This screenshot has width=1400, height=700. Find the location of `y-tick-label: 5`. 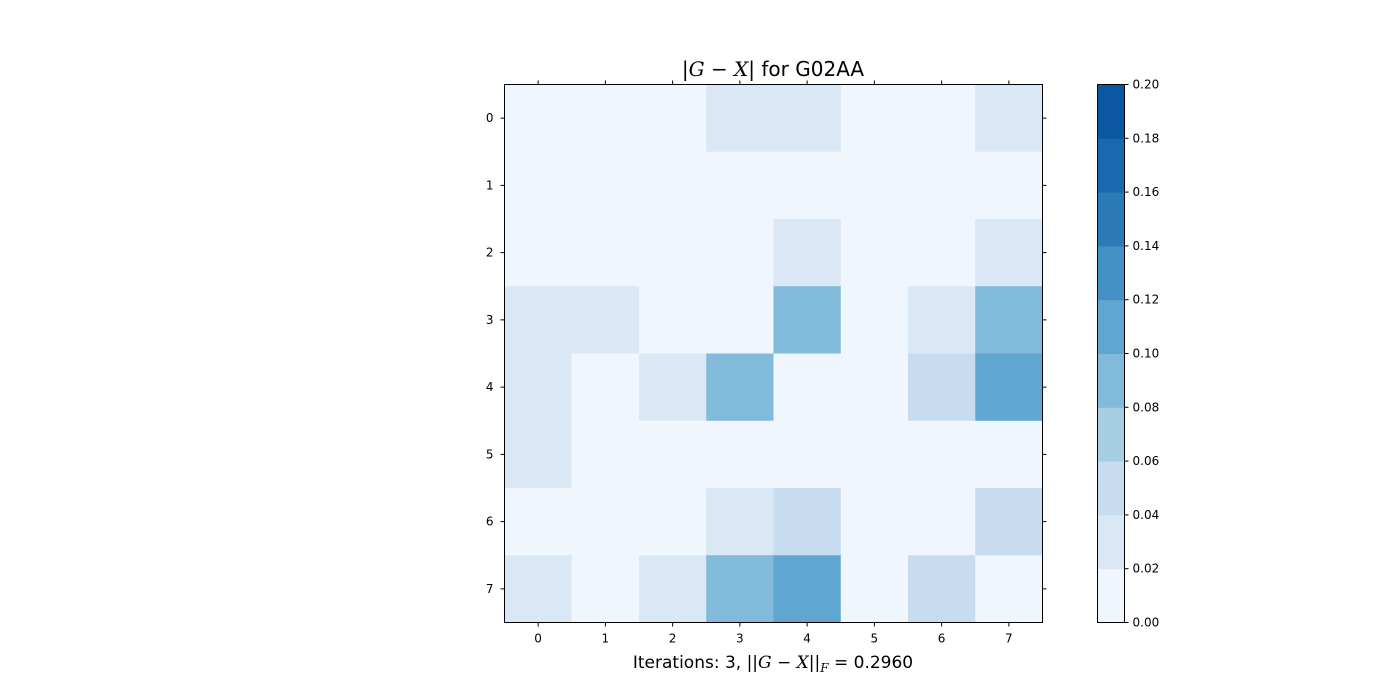

y-tick-label: 5 is located at coordinates (490, 454).